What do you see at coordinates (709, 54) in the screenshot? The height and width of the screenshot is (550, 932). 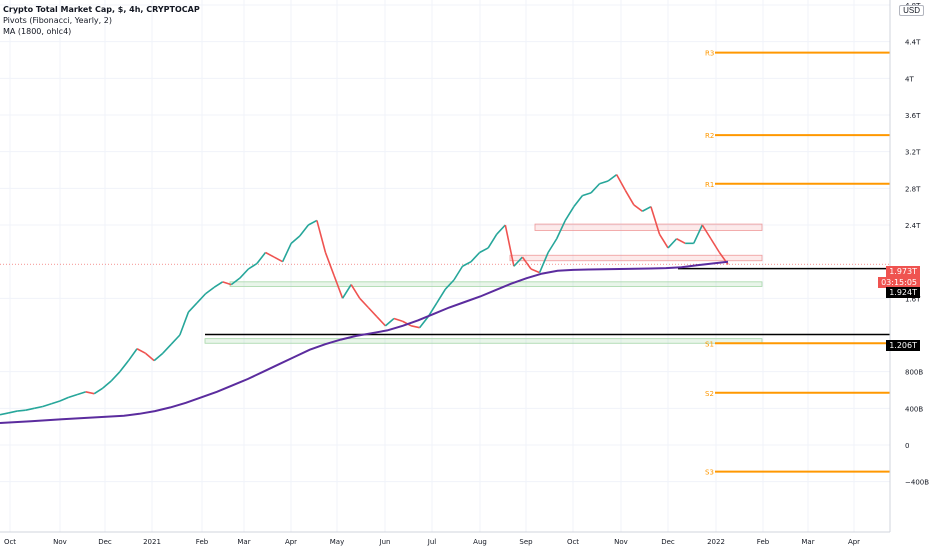 I see `pivot-label: R3` at bounding box center [709, 54].